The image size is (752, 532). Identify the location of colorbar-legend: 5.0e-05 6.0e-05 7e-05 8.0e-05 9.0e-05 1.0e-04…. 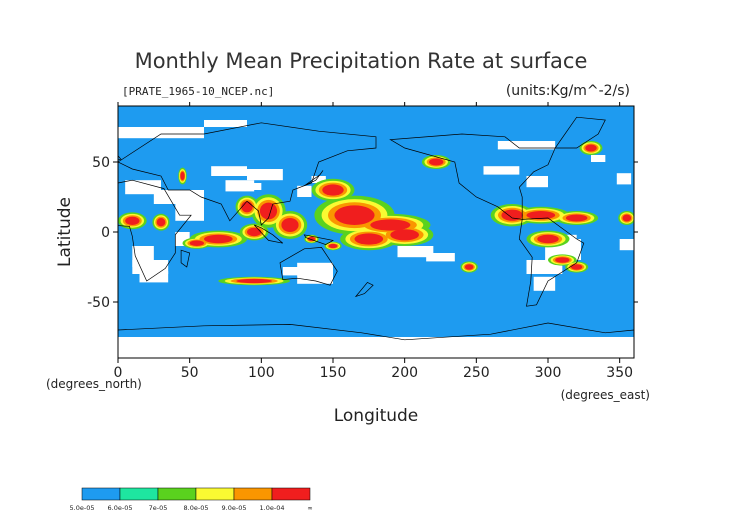
(191, 499).